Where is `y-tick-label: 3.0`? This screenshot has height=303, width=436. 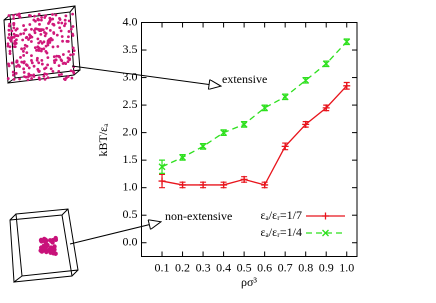 y-tick-label: 3.0 is located at coordinates (130, 76).